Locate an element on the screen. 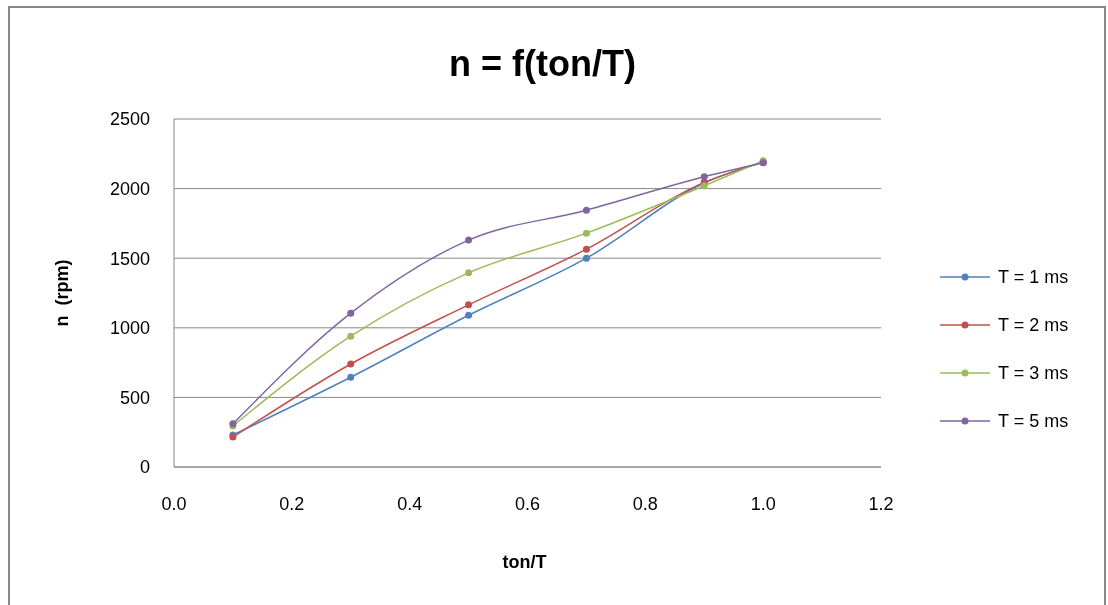  y-tick-label: 1500 is located at coordinates (129, 258).